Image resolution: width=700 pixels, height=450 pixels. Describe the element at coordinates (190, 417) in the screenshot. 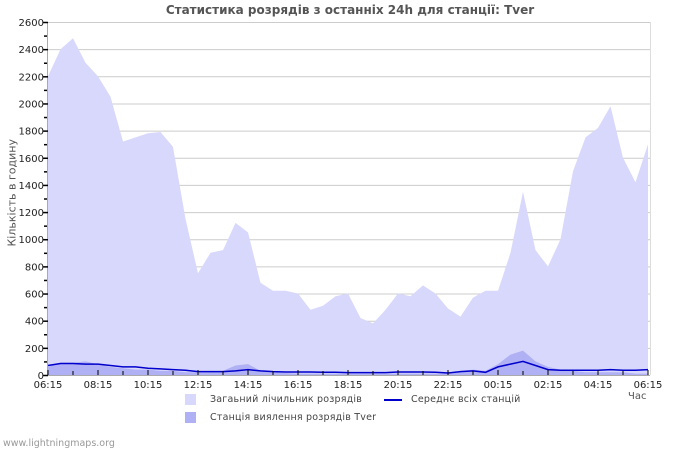

I see `station-swatch-icon` at that location.